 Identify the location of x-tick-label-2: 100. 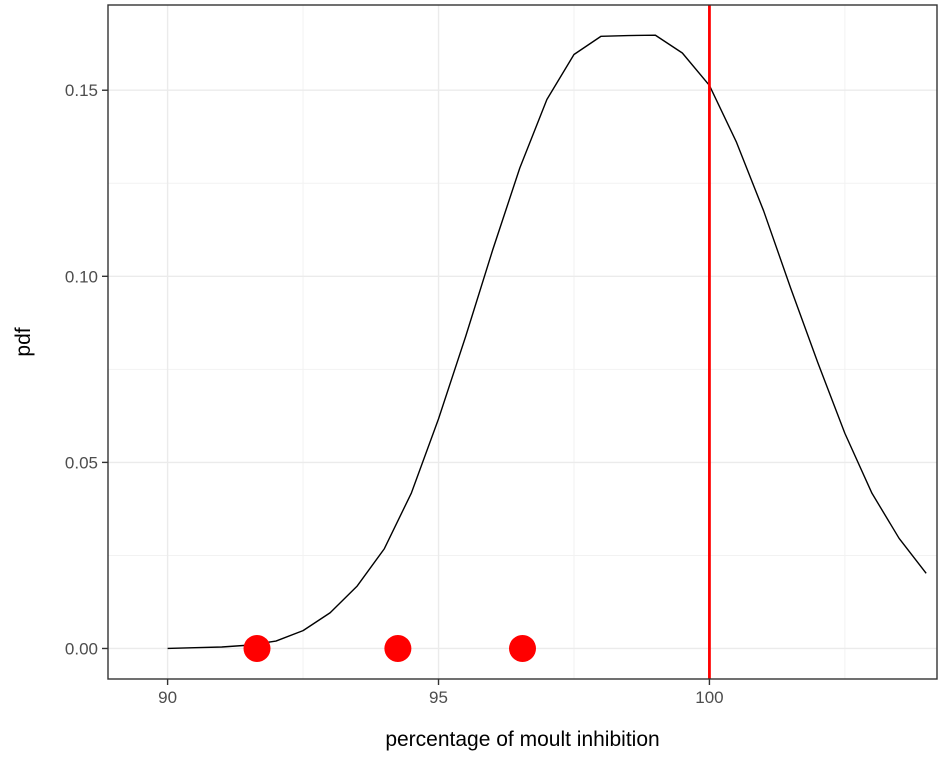
(709, 697).